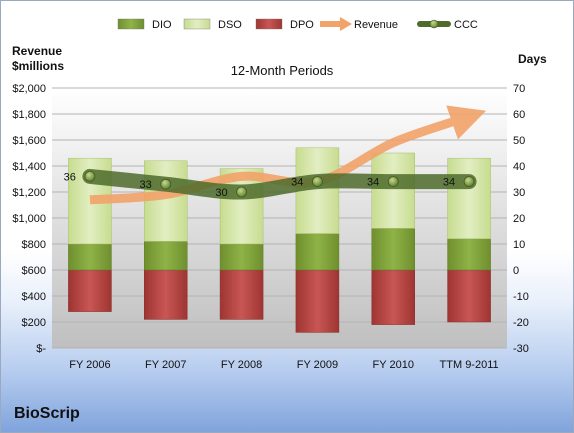  I want to click on y-right-ticks: 70 60 50 40 30 20 10 0 -10 -20 -30, so click(521, 219).